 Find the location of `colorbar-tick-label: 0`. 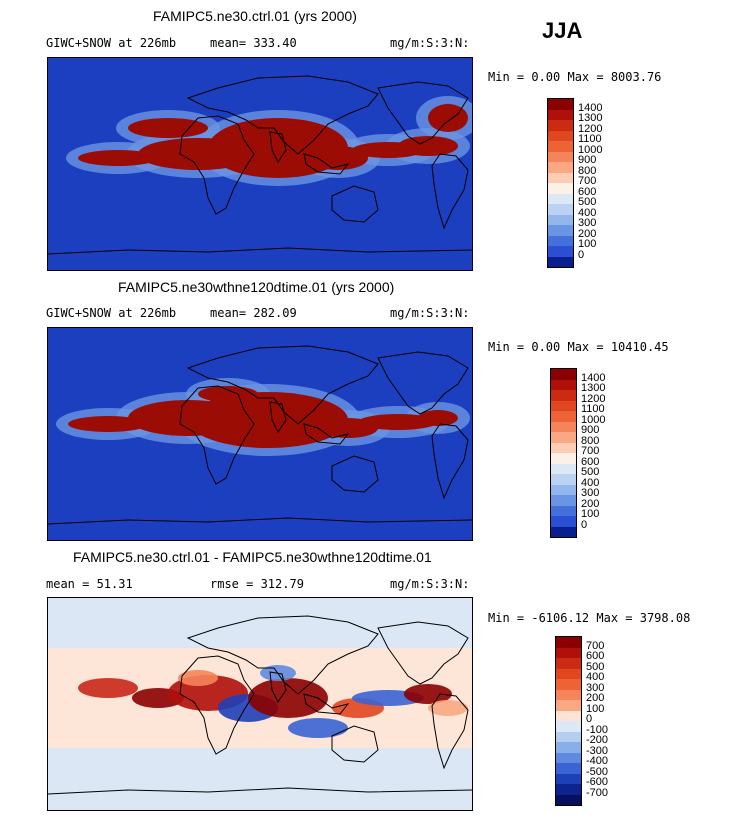

colorbar-tick-label: 0 is located at coordinates (589, 719).